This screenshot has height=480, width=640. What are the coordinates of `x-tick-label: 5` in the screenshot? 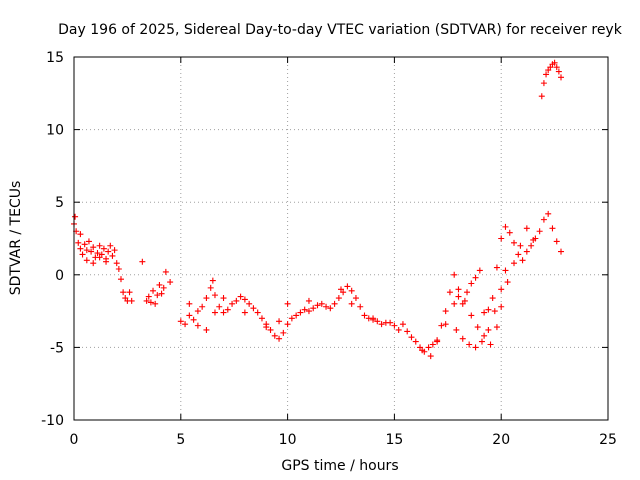 It's located at (180, 440).